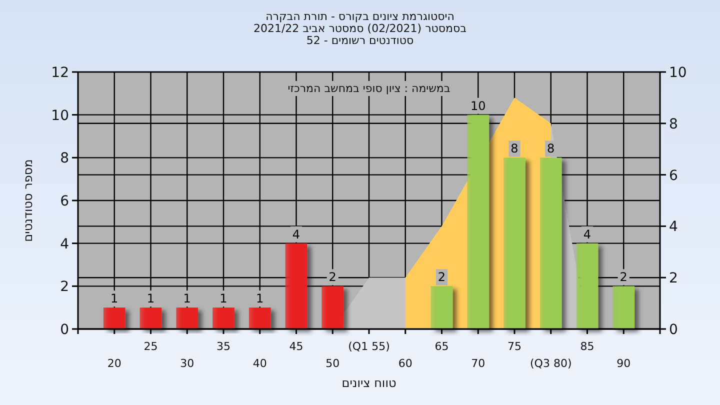 The height and width of the screenshot is (405, 720). I want to click on y-axis-title: מספר סטודנטים, so click(28, 200).